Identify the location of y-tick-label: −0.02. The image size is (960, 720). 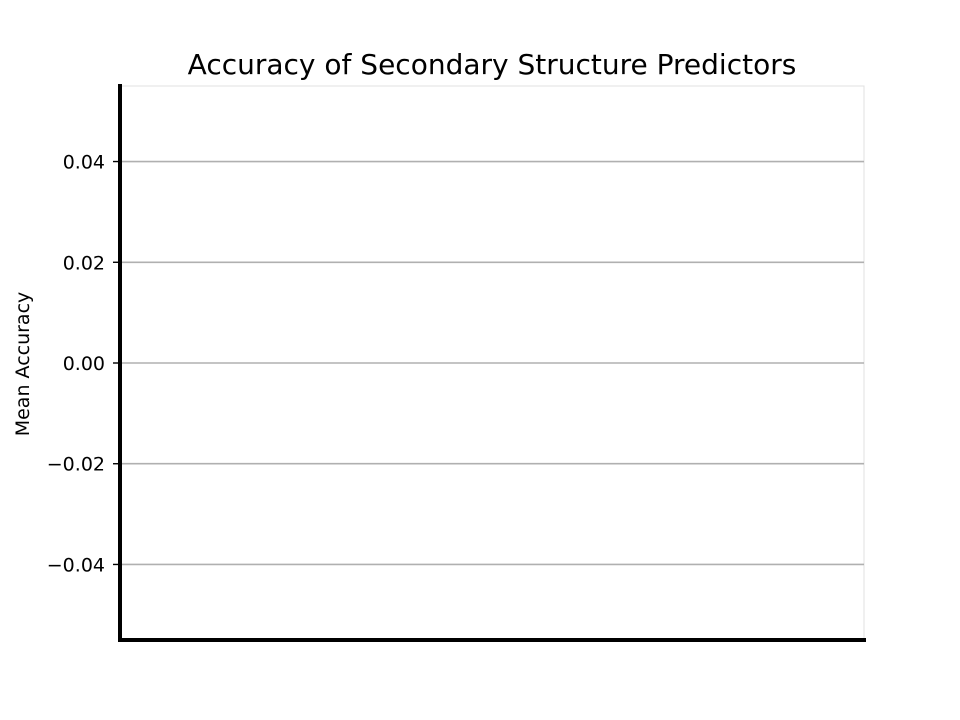
(76, 465).